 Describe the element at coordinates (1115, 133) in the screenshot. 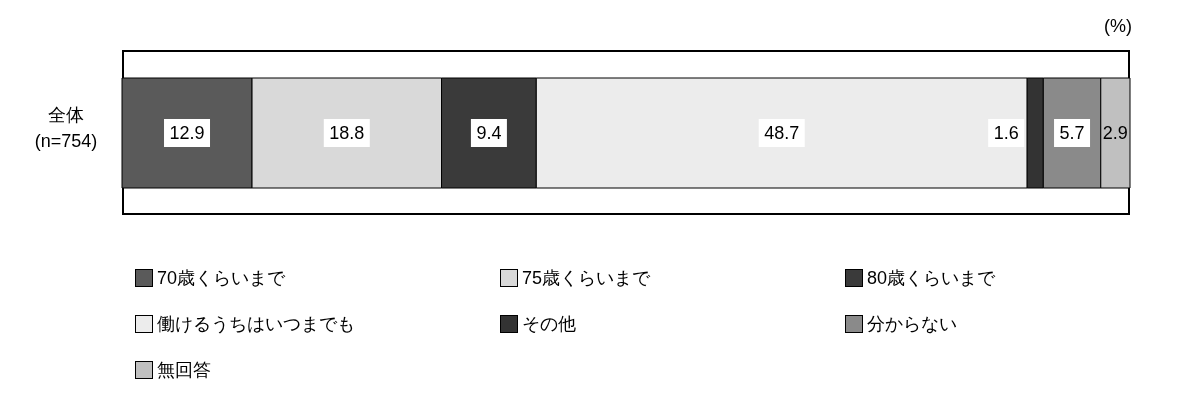

I see `data-label: 2.9` at that location.